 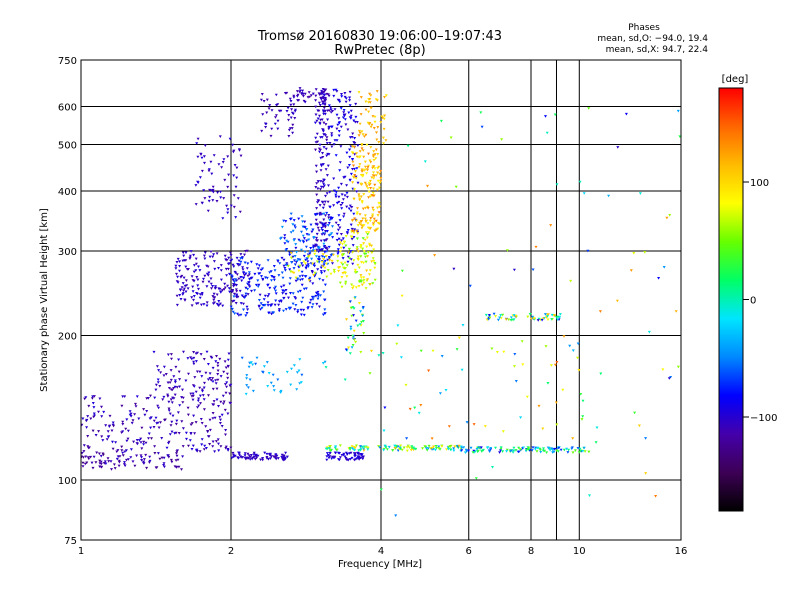 What do you see at coordinates (67, 252) in the screenshot?
I see `y-tick-label: 300` at bounding box center [67, 252].